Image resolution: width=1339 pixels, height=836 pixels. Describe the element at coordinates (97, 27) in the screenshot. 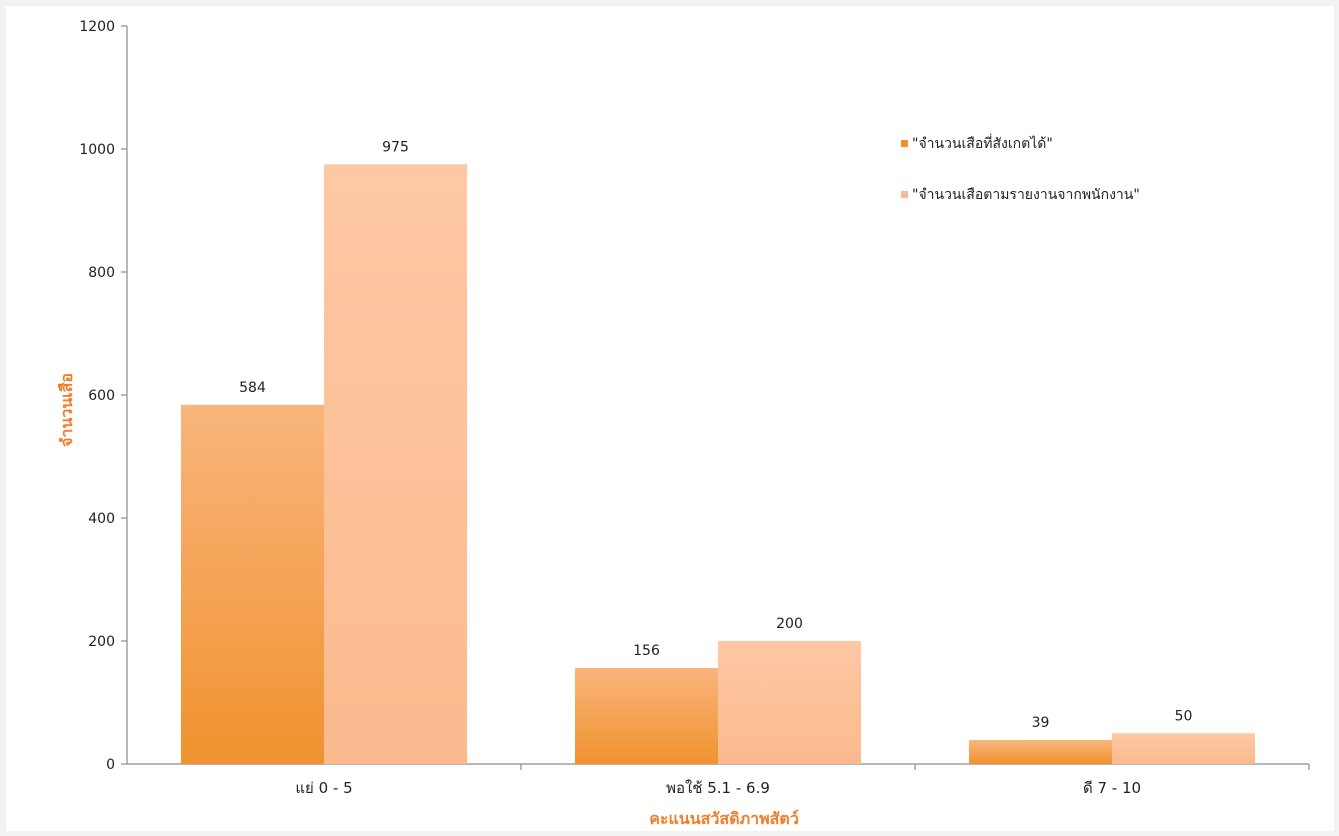

I see `y-tick-label: 1200` at that location.